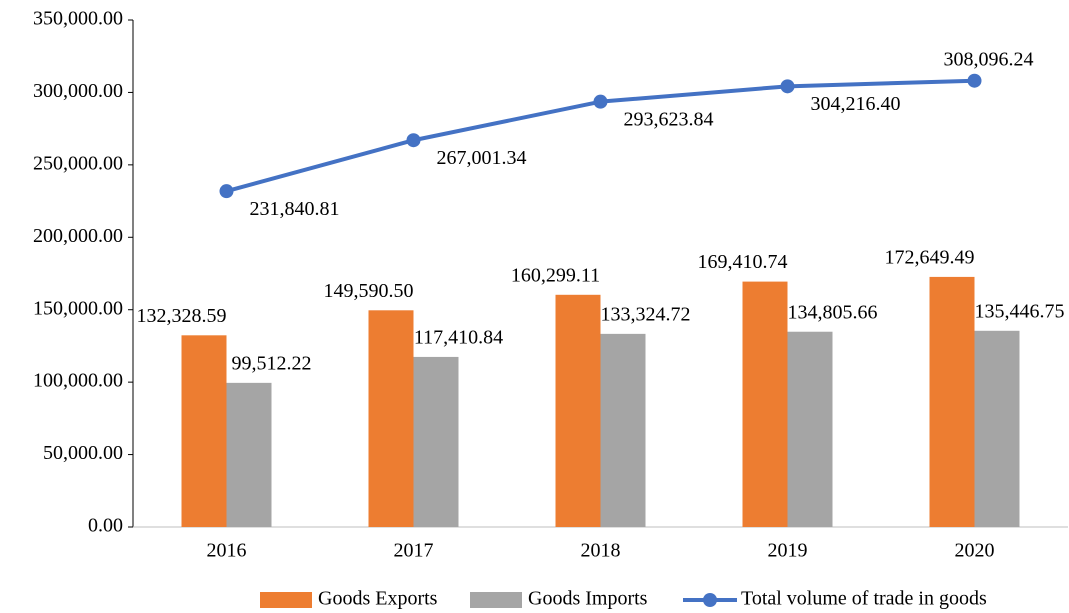  I want to click on y-tick-label: 50,000.00, so click(83, 453).